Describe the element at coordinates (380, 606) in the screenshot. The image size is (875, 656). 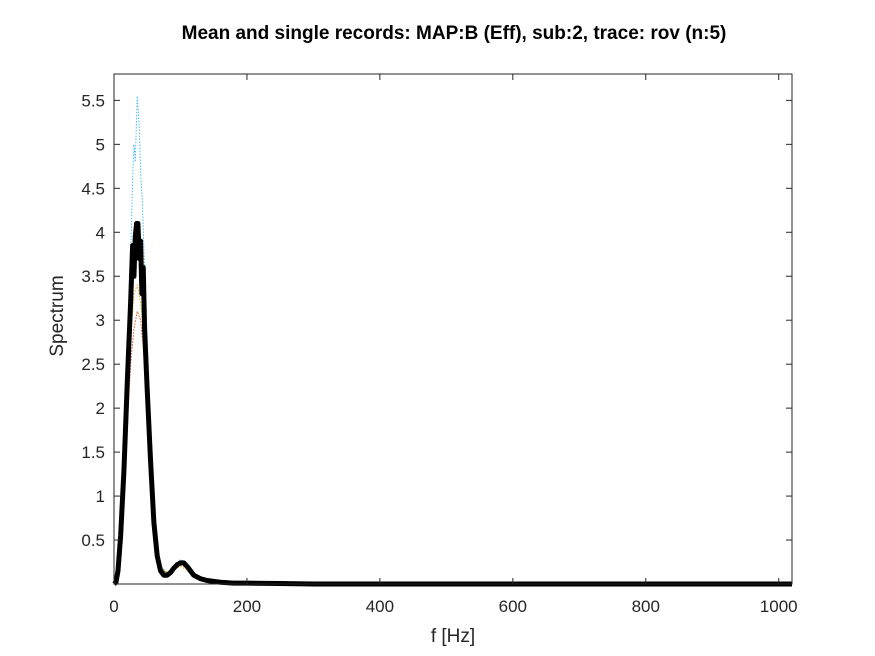
I see `x-tick-label: 400` at that location.